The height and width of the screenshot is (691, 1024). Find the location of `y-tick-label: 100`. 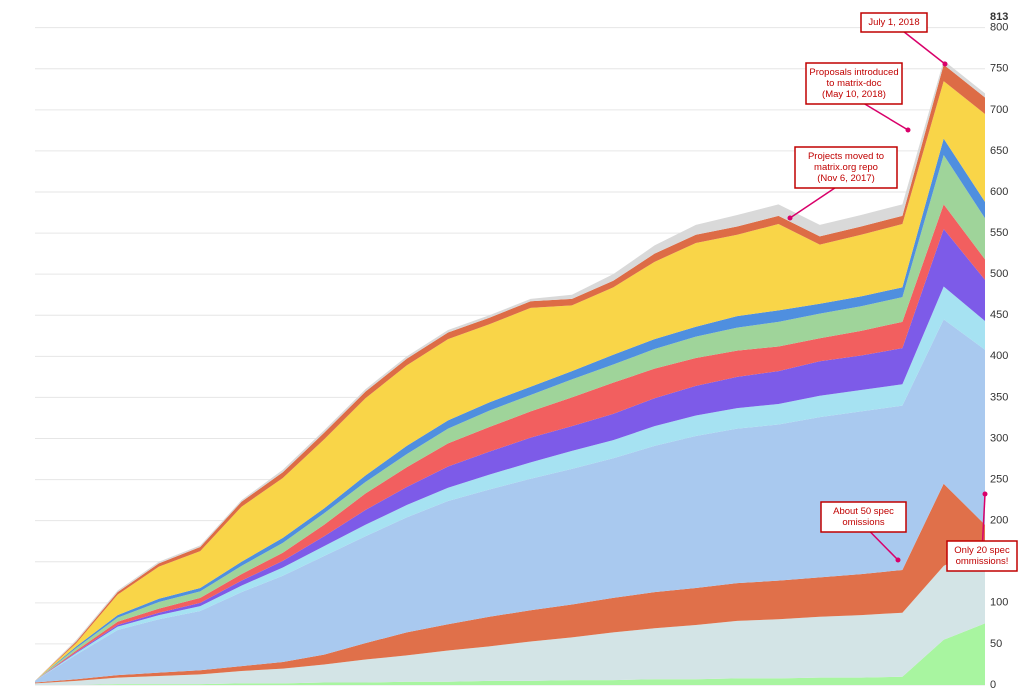

y-tick-label: 100 is located at coordinates (999, 603).